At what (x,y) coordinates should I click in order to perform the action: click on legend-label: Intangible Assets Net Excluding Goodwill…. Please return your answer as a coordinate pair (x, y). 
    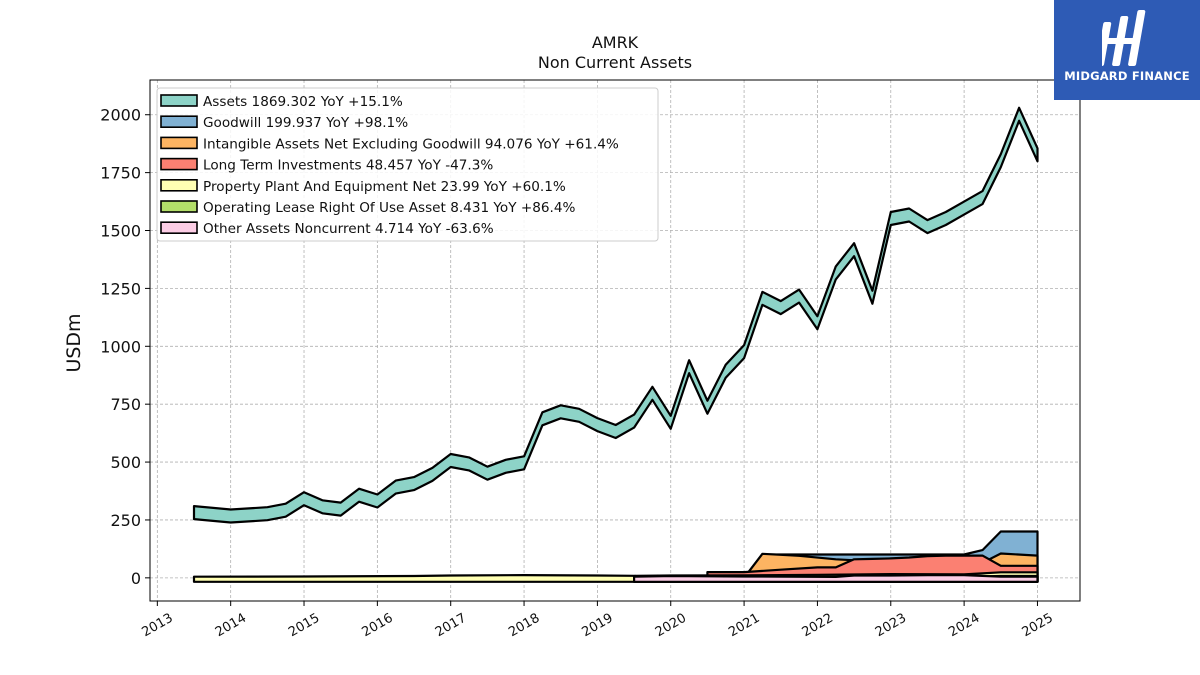
    Looking at the image, I should click on (411, 144).